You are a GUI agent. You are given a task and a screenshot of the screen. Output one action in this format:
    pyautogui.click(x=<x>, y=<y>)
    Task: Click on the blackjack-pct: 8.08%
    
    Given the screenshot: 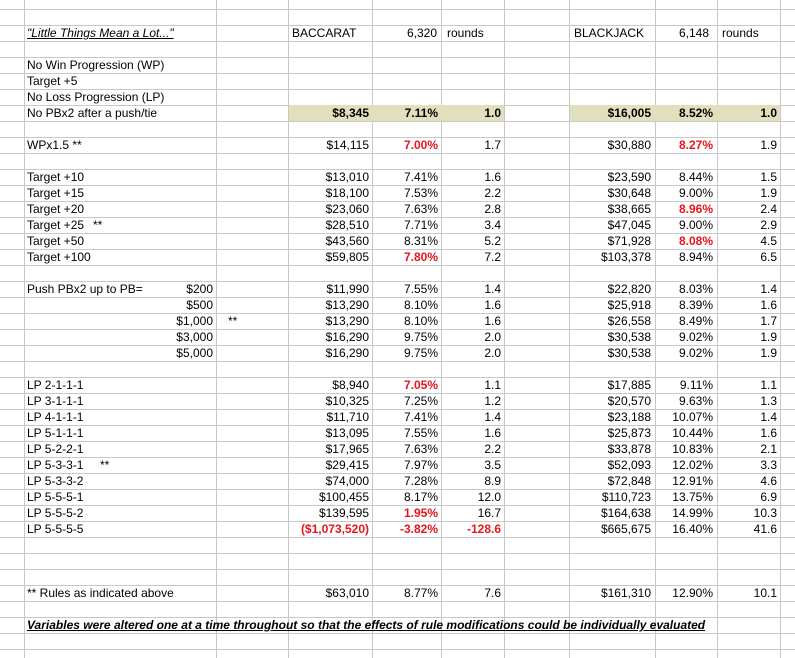 What is the action you would take?
    pyautogui.click(x=695, y=241)
    